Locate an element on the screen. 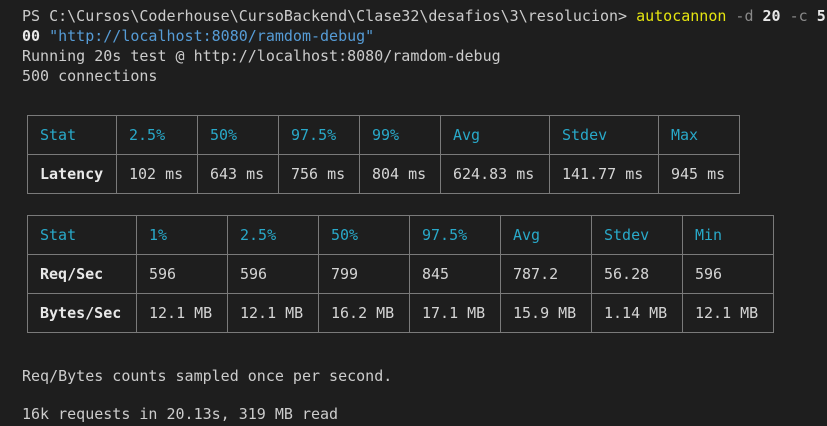 The width and height of the screenshot is (827, 426). table-cell: 804 ms is located at coordinates (400, 174).